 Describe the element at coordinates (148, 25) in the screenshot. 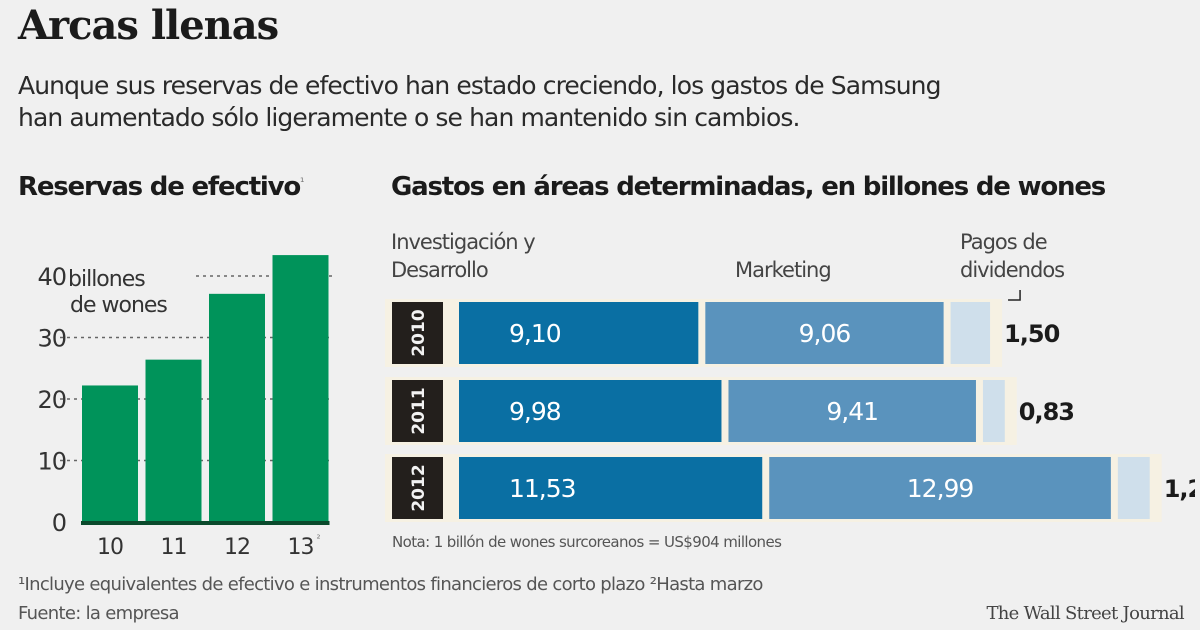

I see `chart-title: Arcas llenas` at that location.